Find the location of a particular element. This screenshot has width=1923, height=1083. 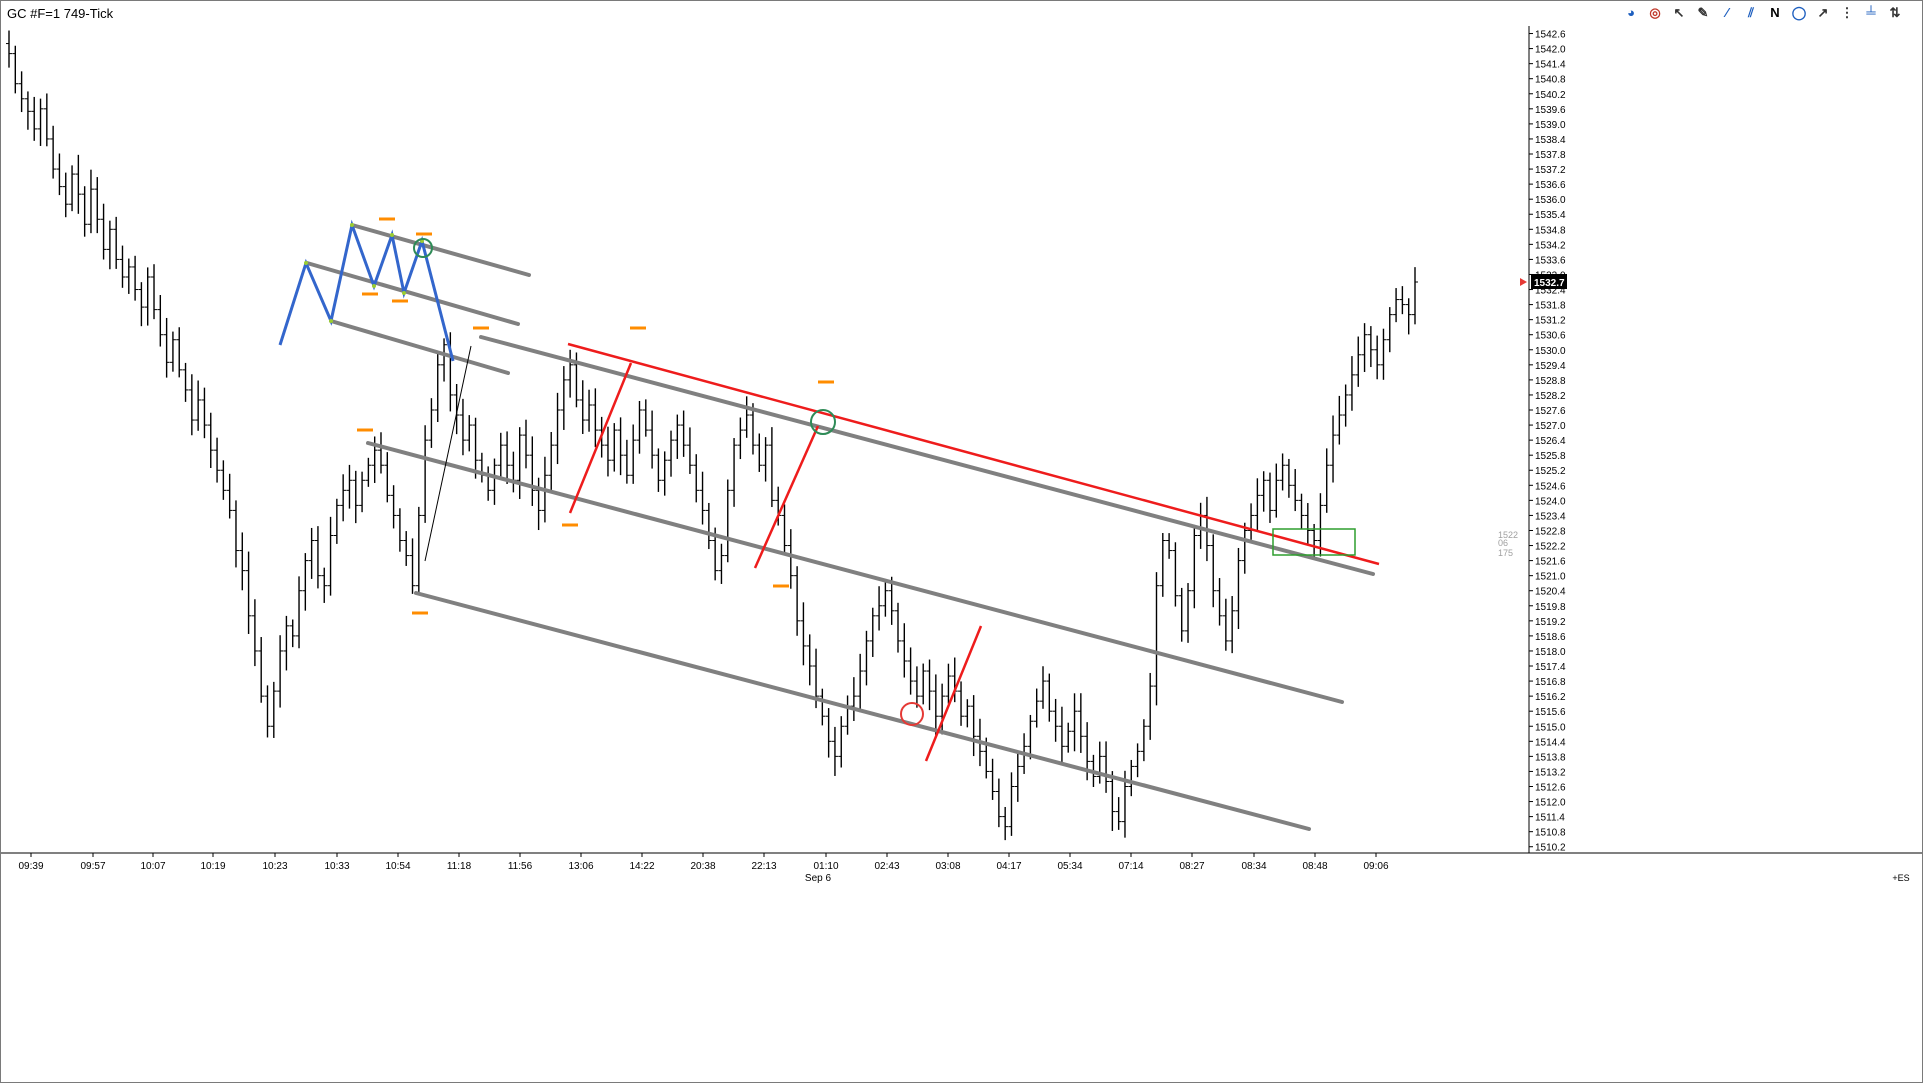

time-tick-label: 09:57 is located at coordinates (92, 866).